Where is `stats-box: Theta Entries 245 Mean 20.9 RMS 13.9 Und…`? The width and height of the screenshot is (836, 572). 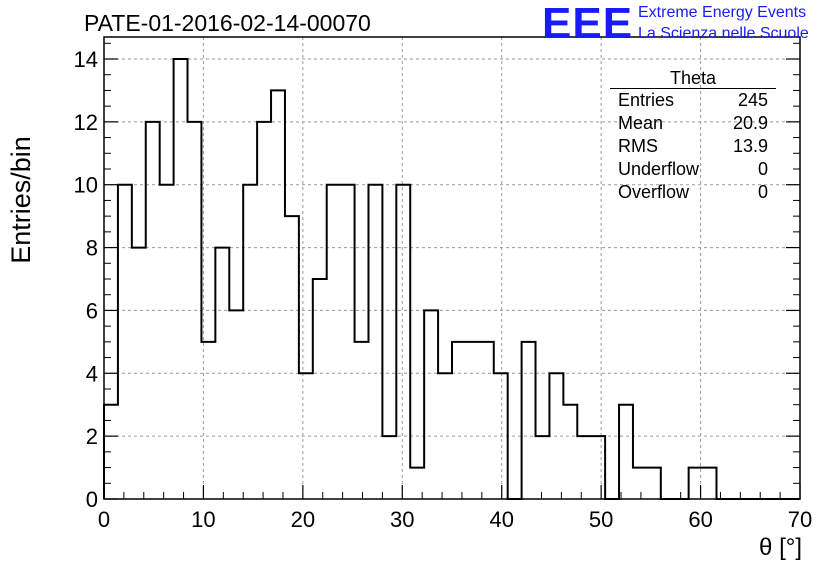 stats-box: Theta Entries 245 Mean 20.9 RMS 13.9 Und… is located at coordinates (693, 136).